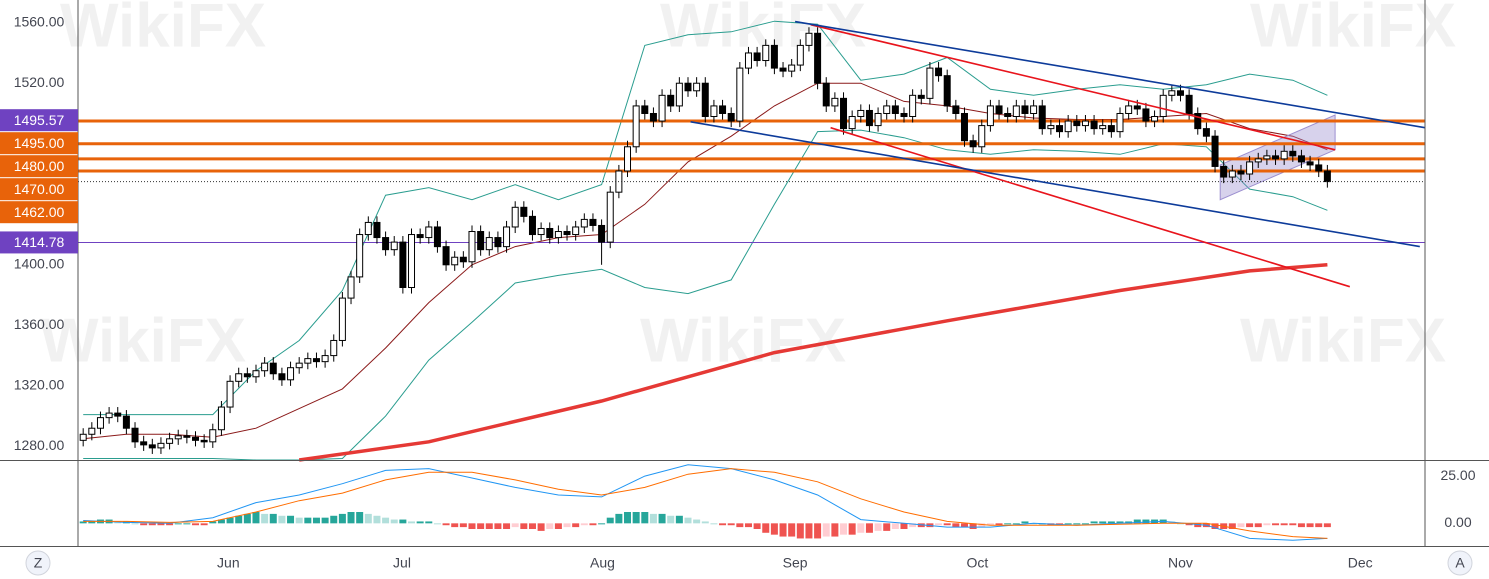 The image size is (1489, 579). I want to click on x-tick-label: Aug, so click(602, 563).